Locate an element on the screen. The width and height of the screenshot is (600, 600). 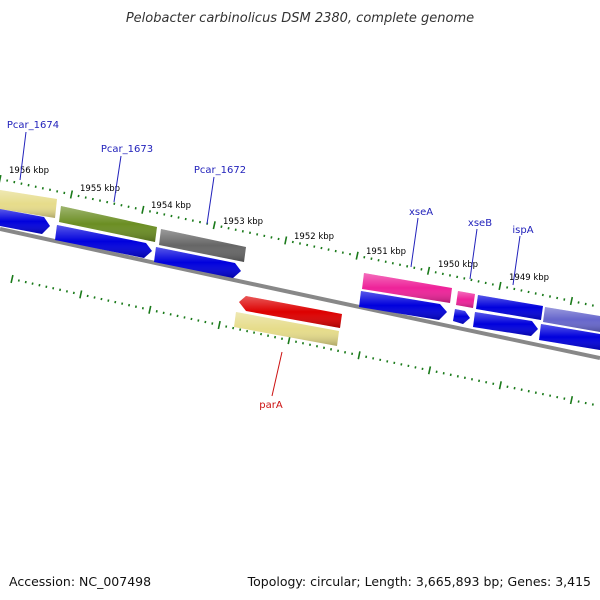
gene-label-xseb: xseB is located at coordinates (480, 223).